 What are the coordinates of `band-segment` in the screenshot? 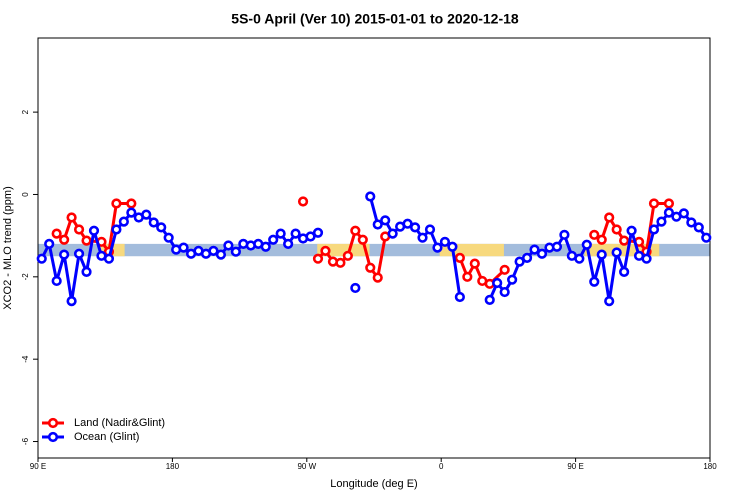 It's located at (343, 250).